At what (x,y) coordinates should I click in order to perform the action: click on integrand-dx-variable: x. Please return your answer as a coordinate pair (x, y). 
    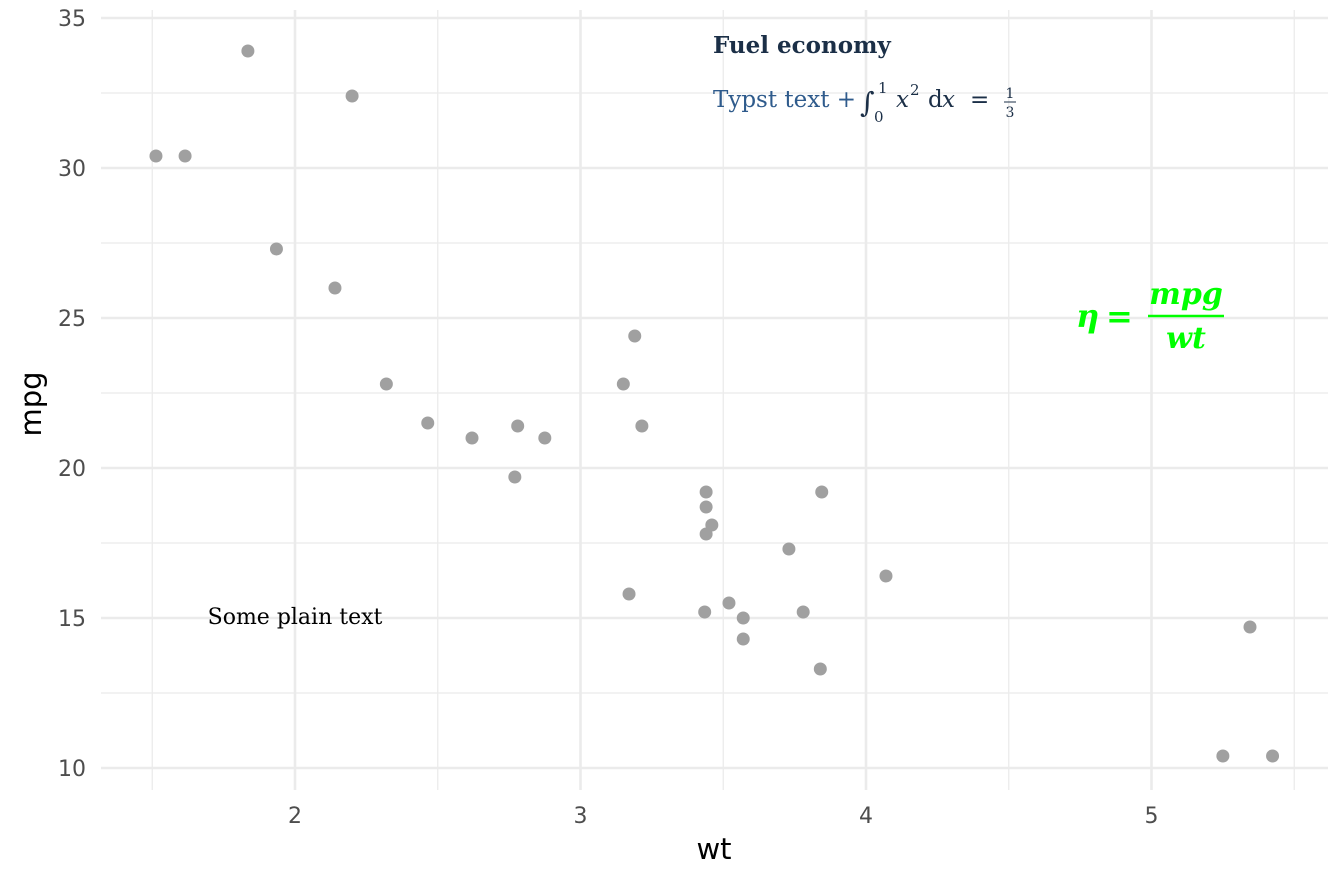
    Looking at the image, I should click on (948, 100).